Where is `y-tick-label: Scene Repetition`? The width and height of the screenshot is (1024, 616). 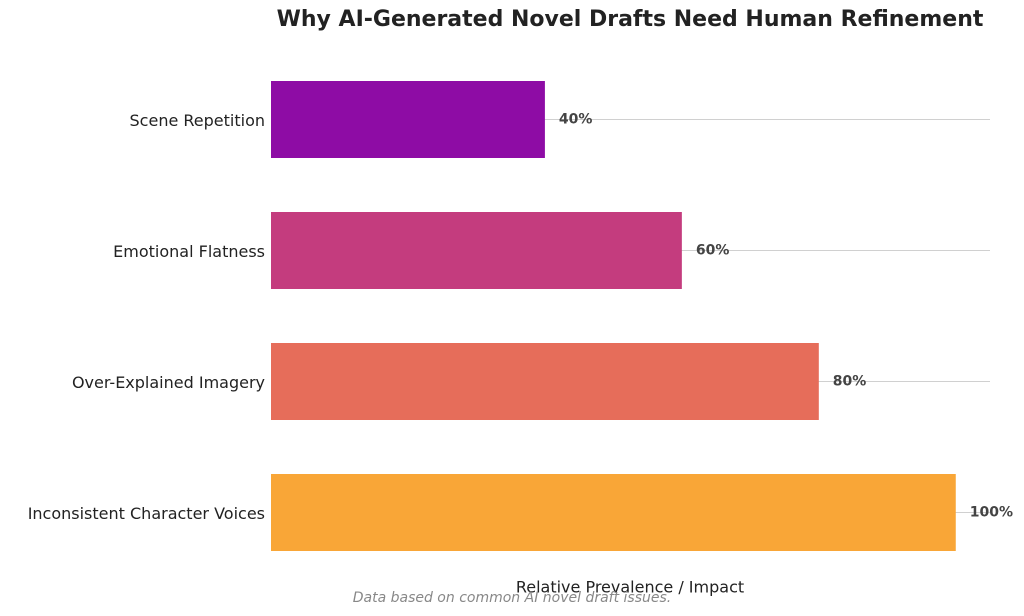
y-tick-label: Scene Repetition is located at coordinates (197, 120).